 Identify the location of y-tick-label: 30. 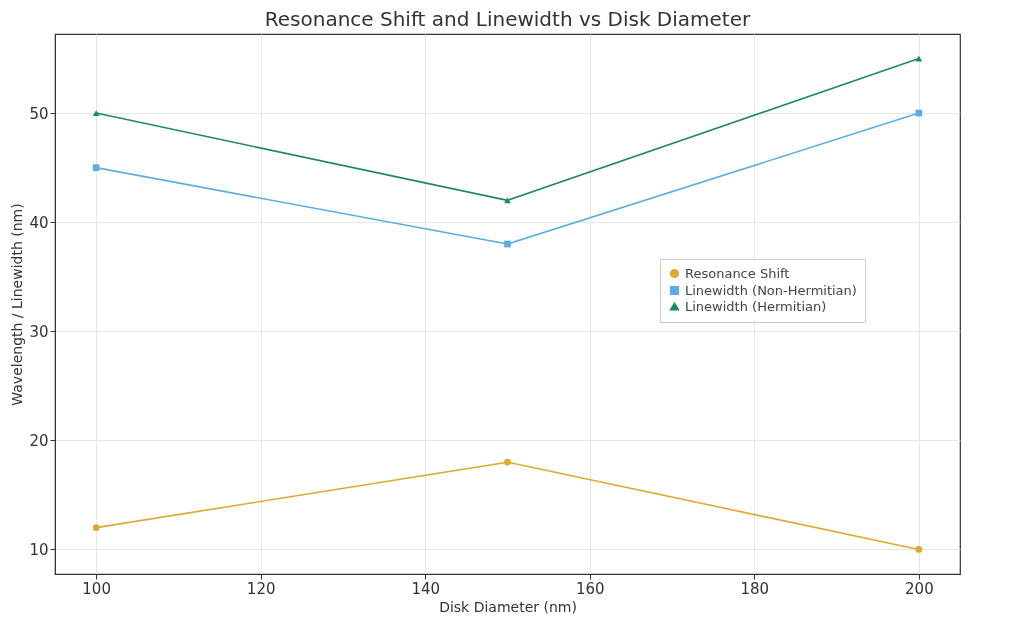
(39, 331).